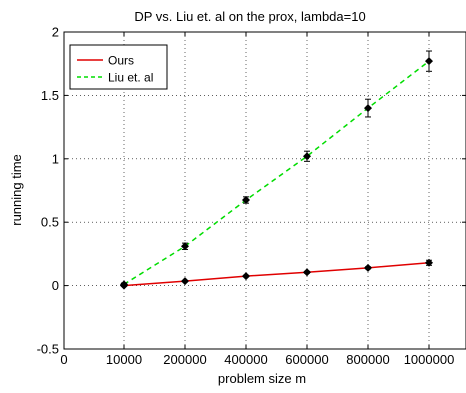  What do you see at coordinates (184, 359) in the screenshot?
I see `x-tick-label: 200000` at bounding box center [184, 359].